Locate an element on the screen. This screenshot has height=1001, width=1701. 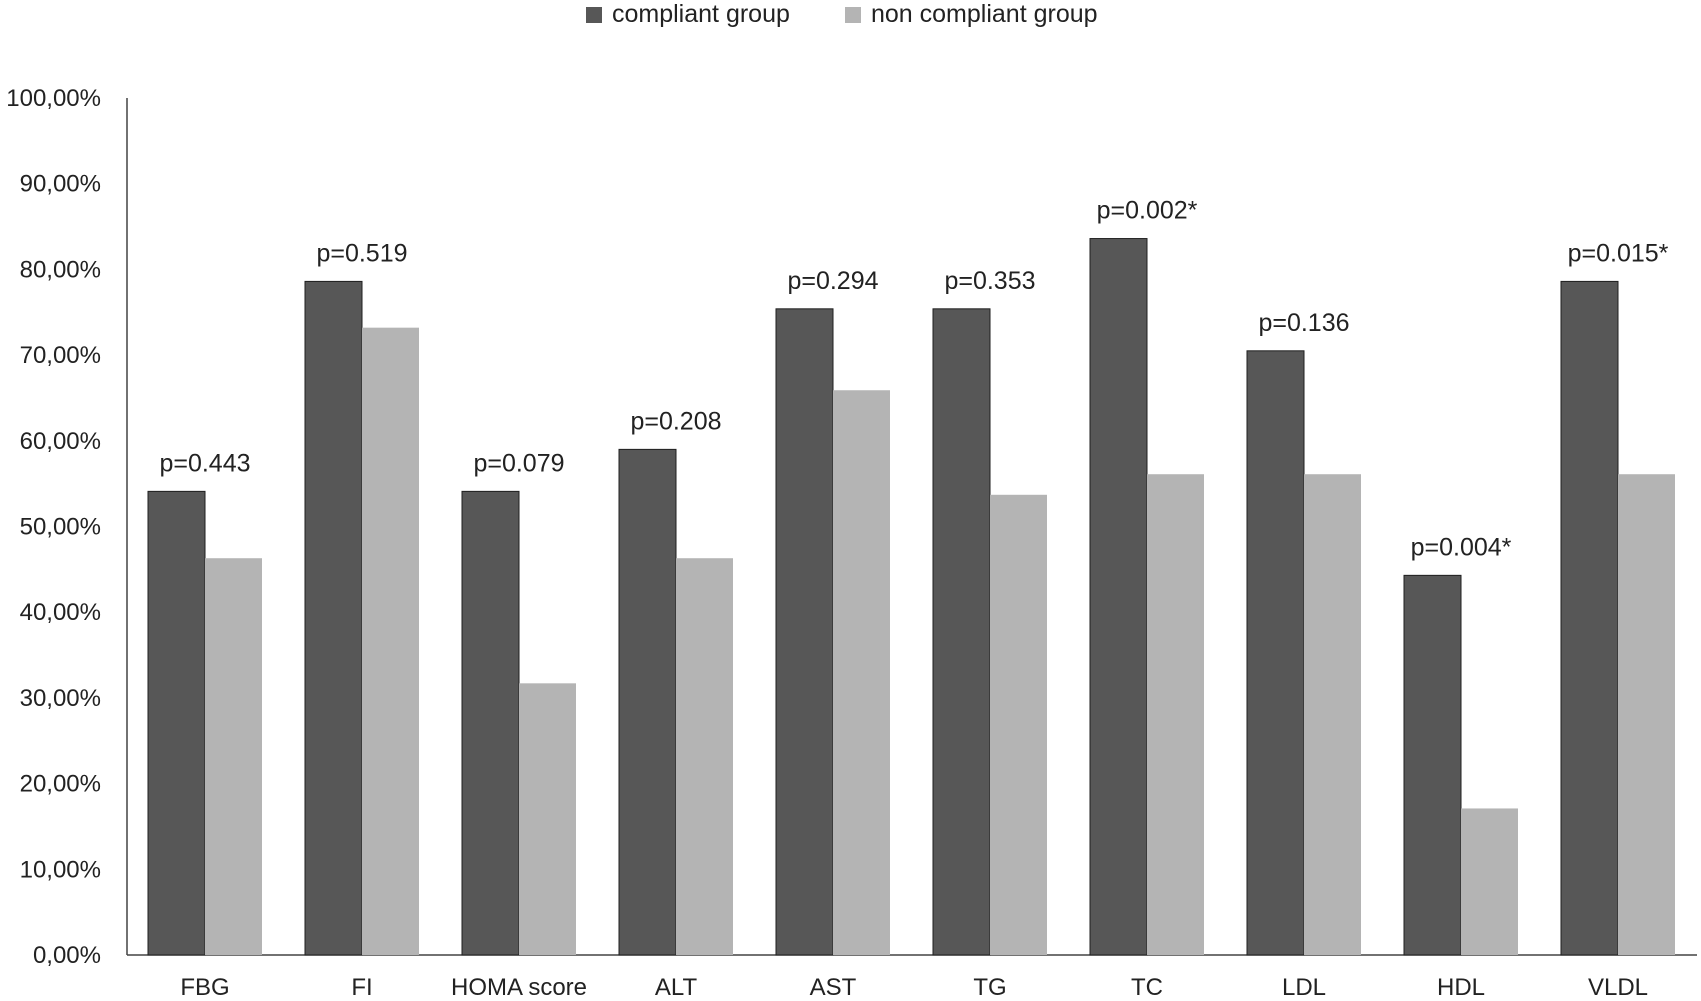
legend-swatch-non-compliant is located at coordinates (853, 14).